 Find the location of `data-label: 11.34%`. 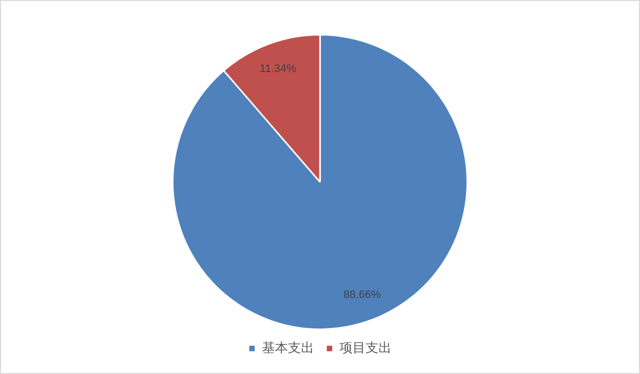

data-label: 11.34% is located at coordinates (278, 68).